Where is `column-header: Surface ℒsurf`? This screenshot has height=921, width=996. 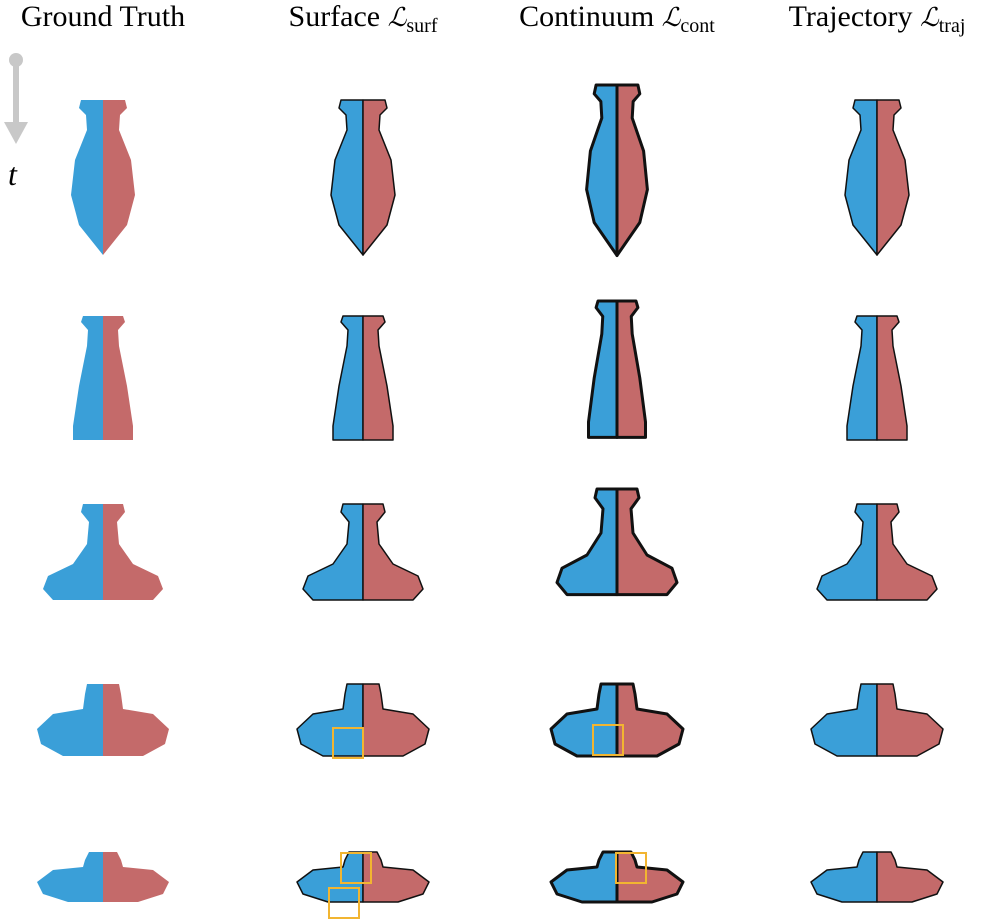
column-header: Surface ℒsurf is located at coordinates (363, 19).